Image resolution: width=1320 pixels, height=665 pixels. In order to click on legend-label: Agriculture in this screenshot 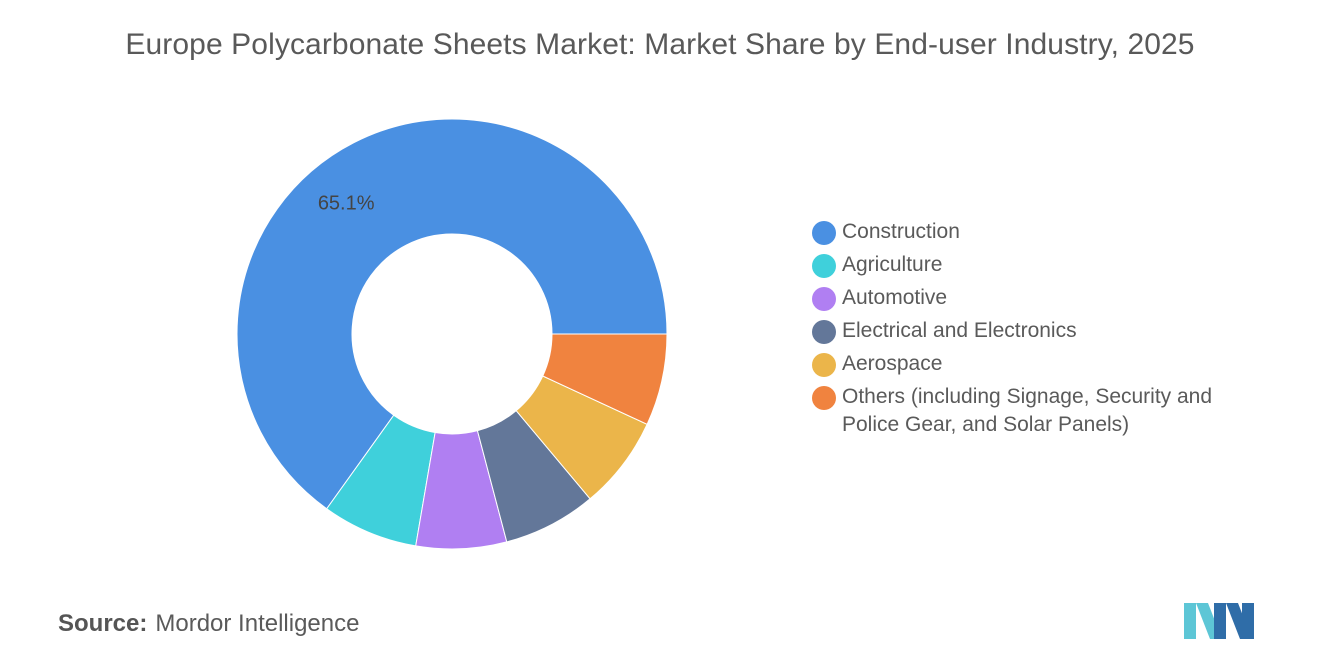, I will do `click(892, 264)`.